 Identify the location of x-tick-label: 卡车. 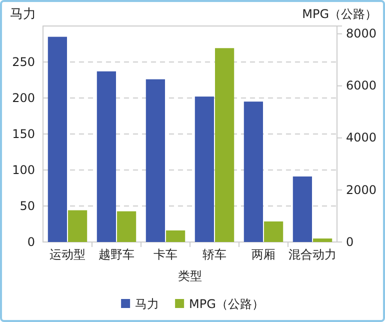
(166, 255).